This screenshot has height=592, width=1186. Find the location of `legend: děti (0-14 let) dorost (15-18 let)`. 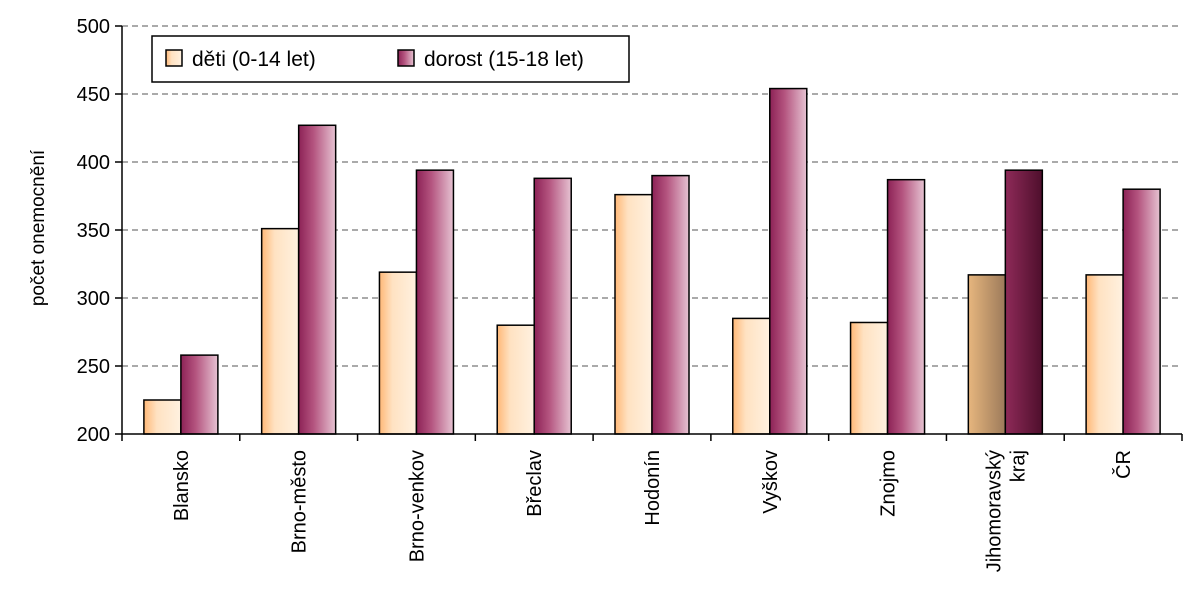

legend: děti (0-14 let) dorost (15-18 let) is located at coordinates (390, 59).